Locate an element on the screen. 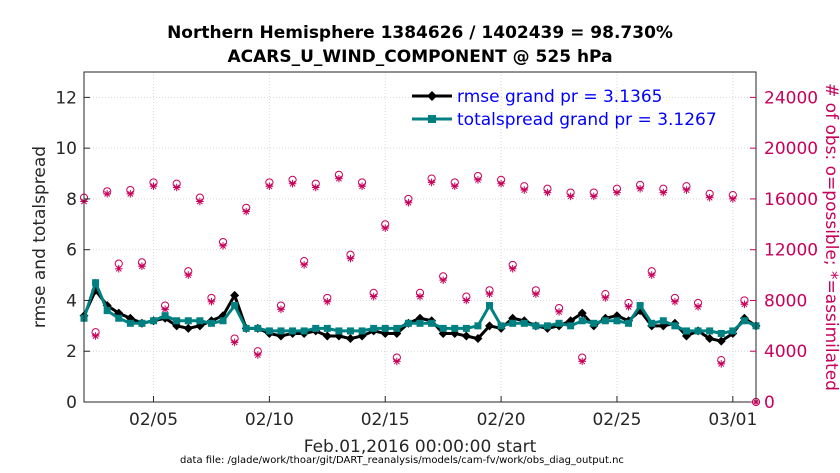 This screenshot has width=840, height=473. y2-tick-label: 24000 is located at coordinates (791, 98).